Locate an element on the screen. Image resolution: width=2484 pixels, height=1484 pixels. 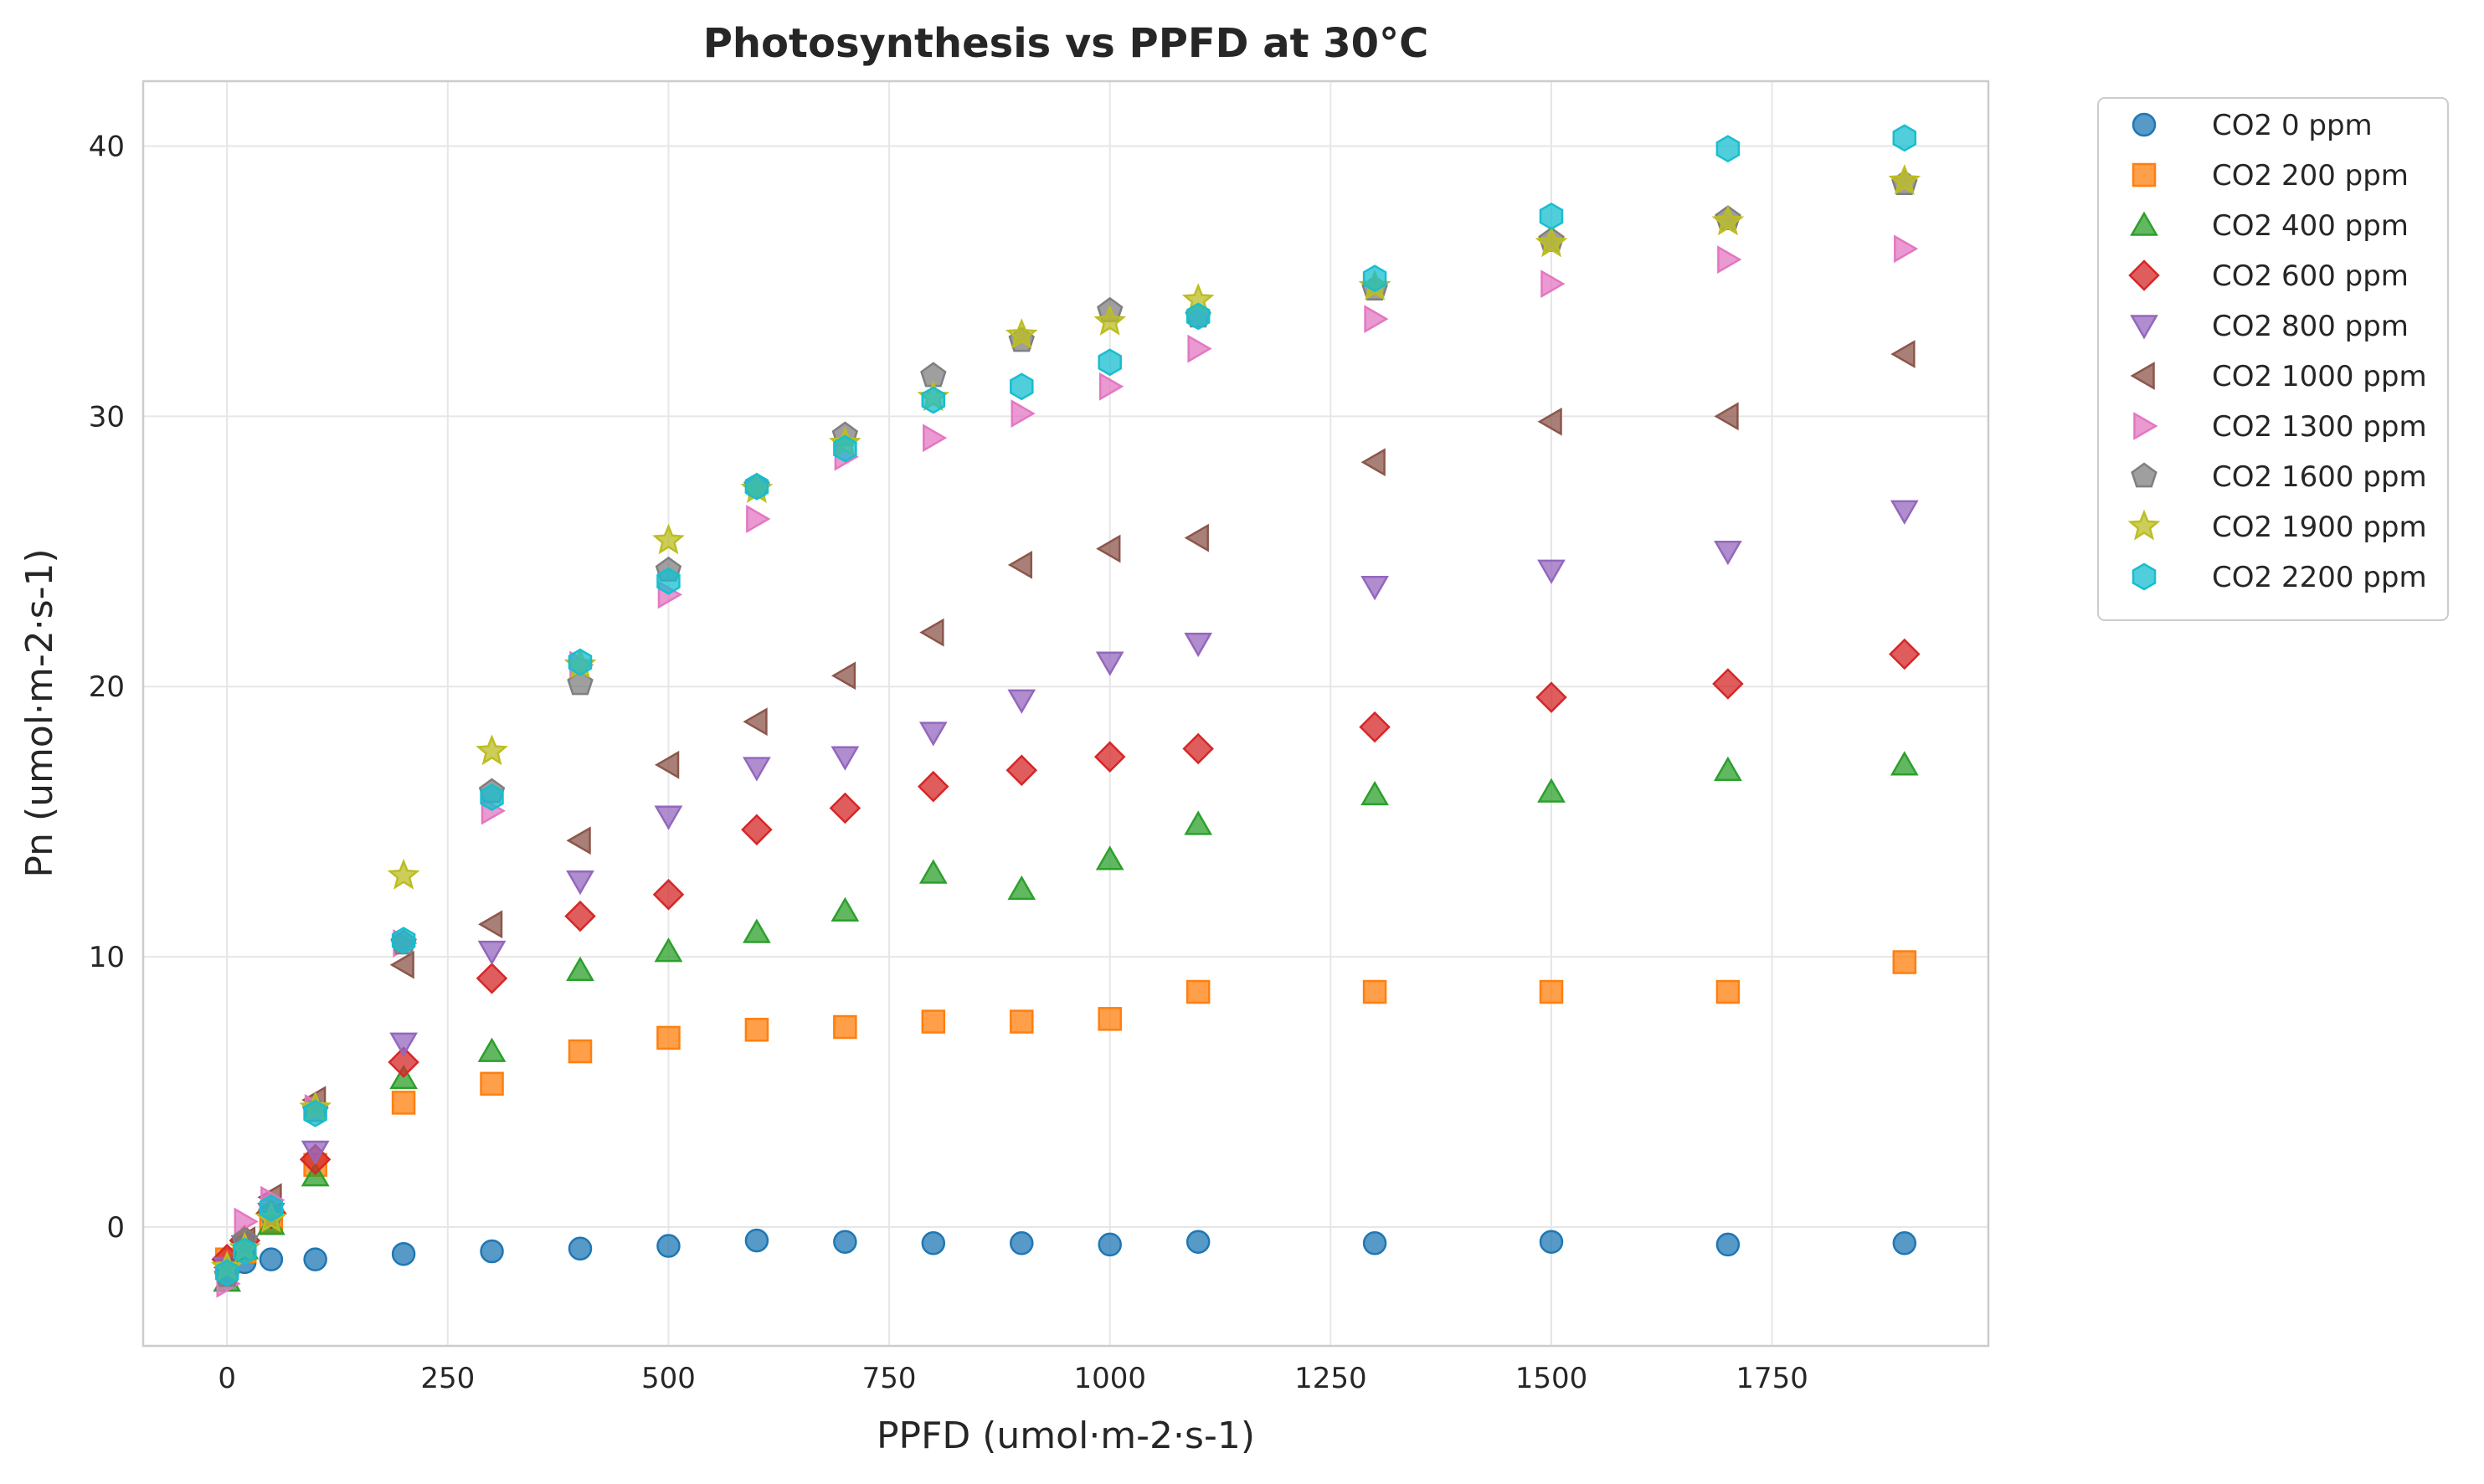
legend-marker-co2-0-ppm is located at coordinates (2144, 125).